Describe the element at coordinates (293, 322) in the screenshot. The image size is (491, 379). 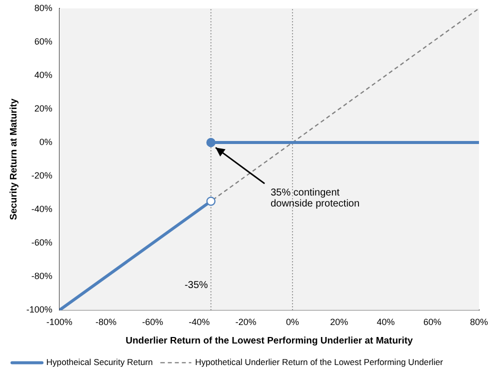
I see `x-tick-label: 0%` at that location.